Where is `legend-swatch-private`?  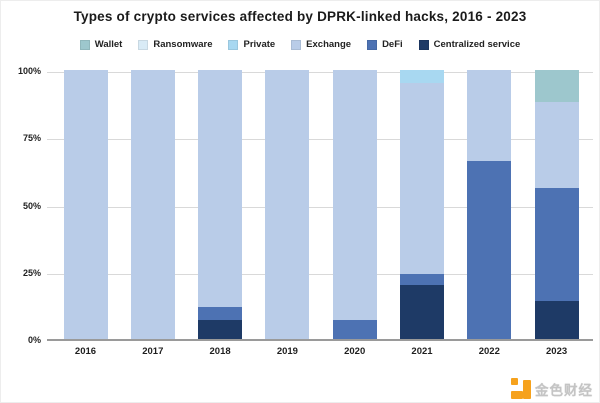
legend-swatch-private is located at coordinates (233, 44).